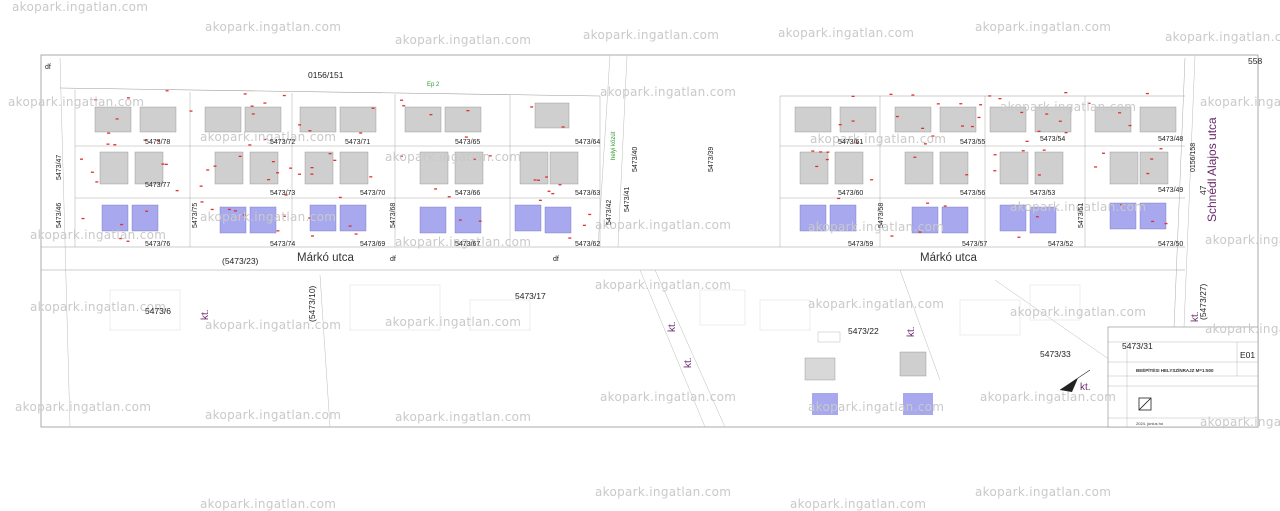  What do you see at coordinates (588, 193) in the screenshot?
I see `parcel-label: 5473/63` at bounding box center [588, 193].